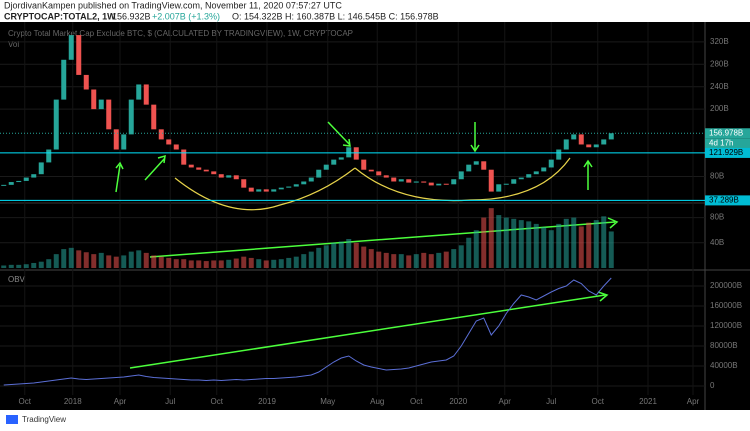 The image size is (750, 431). What do you see at coordinates (717, 176) in the screenshot?
I see `y-tick-label: 80B` at bounding box center [717, 176].